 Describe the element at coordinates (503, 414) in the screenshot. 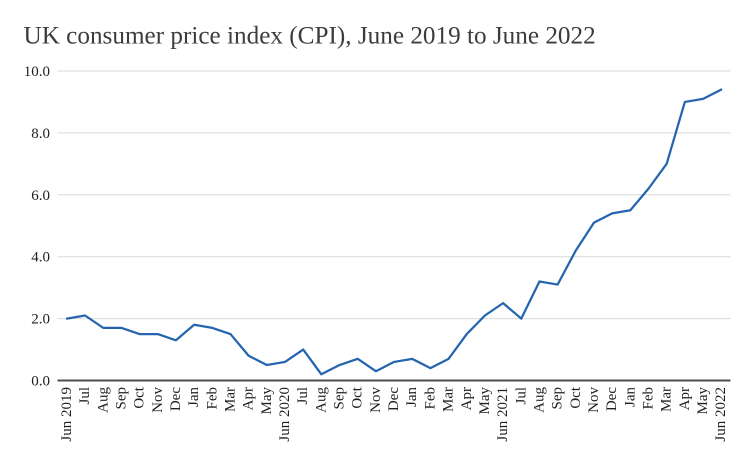

I see `svg-text: Jun 2021` at that location.